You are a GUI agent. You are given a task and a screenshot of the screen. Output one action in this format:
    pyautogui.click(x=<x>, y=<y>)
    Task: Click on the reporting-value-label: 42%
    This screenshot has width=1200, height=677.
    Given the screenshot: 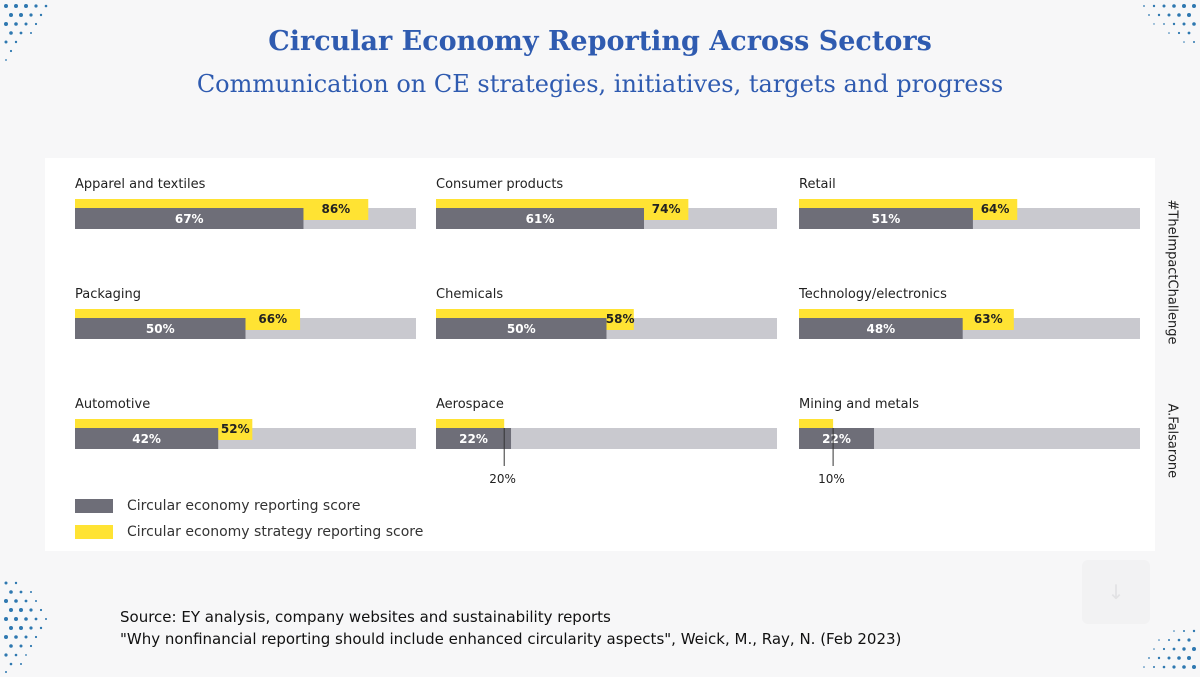 What is the action you would take?
    pyautogui.click(x=146, y=439)
    